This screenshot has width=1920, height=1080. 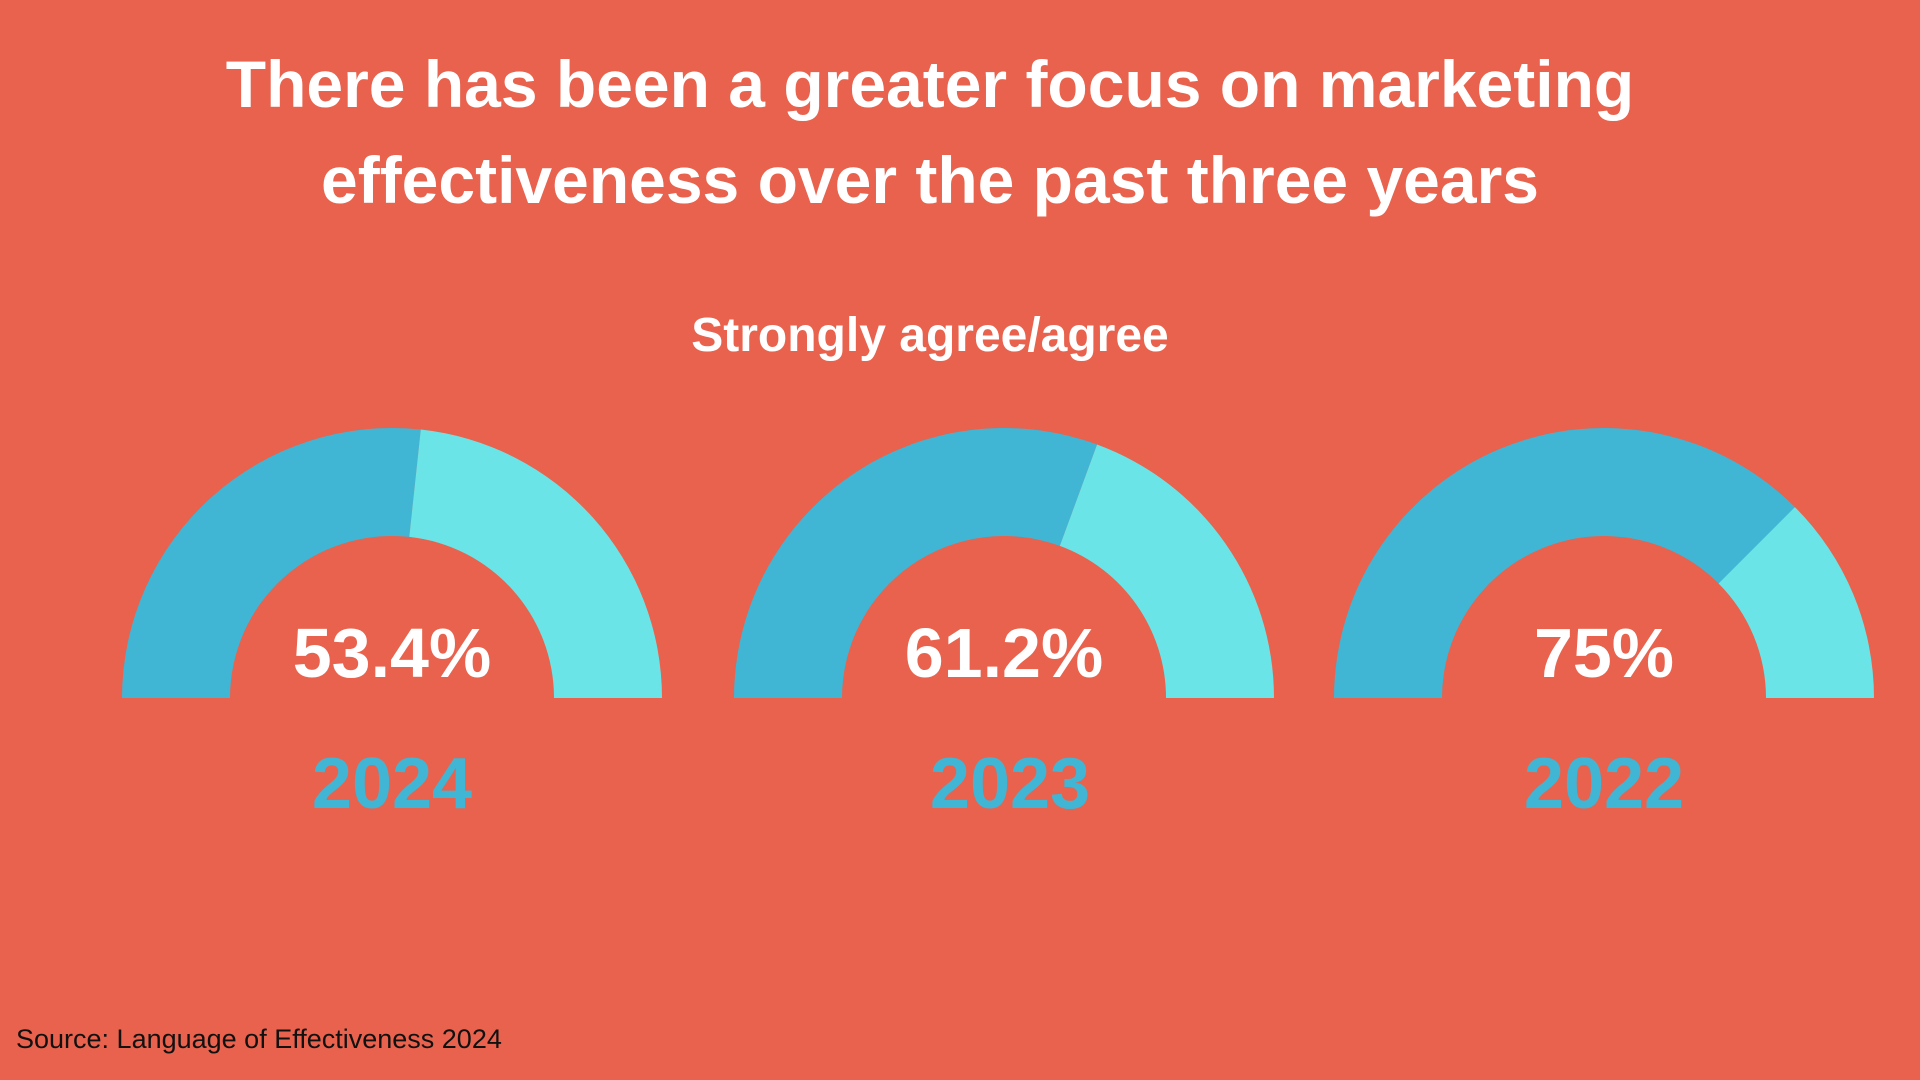 I want to click on source-note: Source: Language of Effectiveness 2024, so click(x=259, y=1039).